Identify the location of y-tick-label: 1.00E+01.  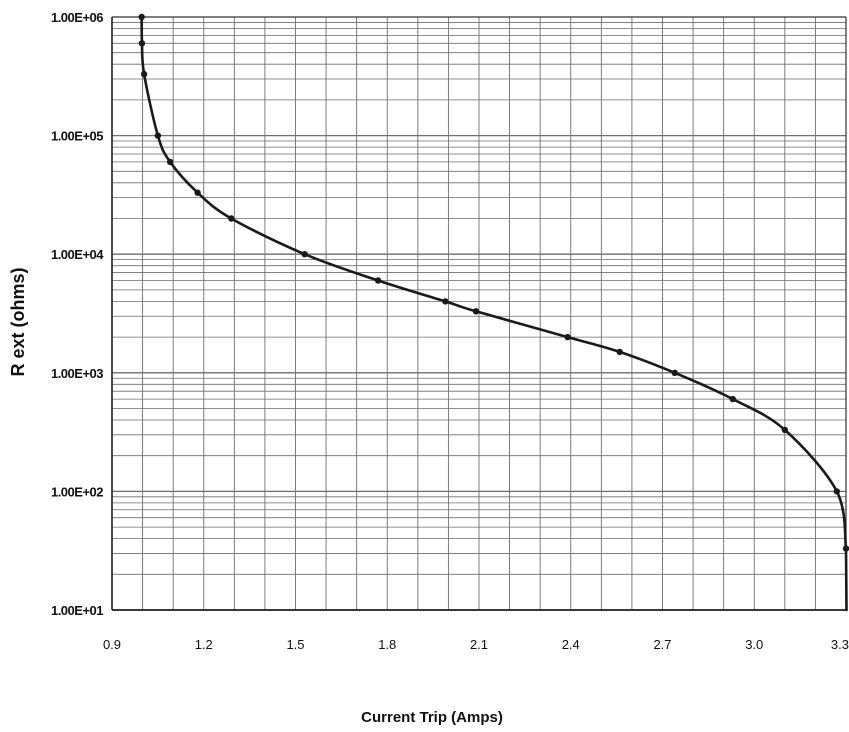
(77, 610).